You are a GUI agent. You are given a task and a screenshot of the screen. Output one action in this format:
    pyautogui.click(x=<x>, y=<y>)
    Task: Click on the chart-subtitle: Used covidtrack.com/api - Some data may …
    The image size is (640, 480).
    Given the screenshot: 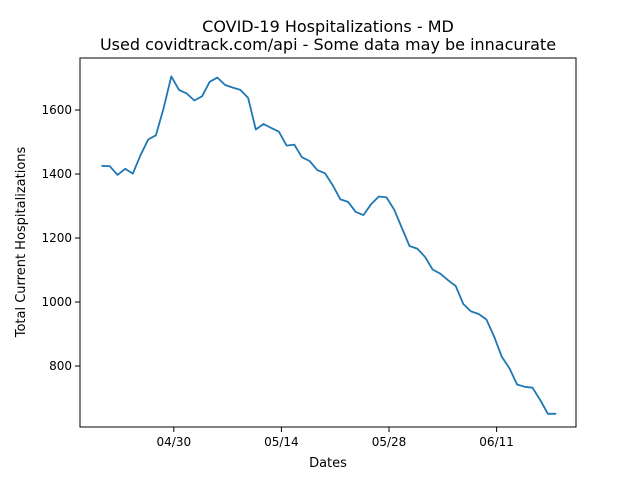 What is the action you would take?
    pyautogui.click(x=328, y=44)
    